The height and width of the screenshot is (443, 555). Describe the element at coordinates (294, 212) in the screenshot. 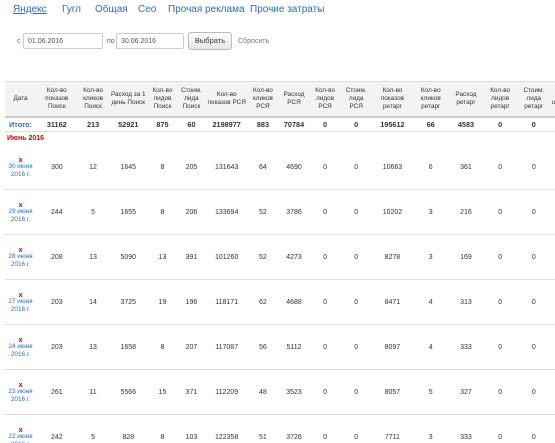

I see `data-cell: 3786` at that location.